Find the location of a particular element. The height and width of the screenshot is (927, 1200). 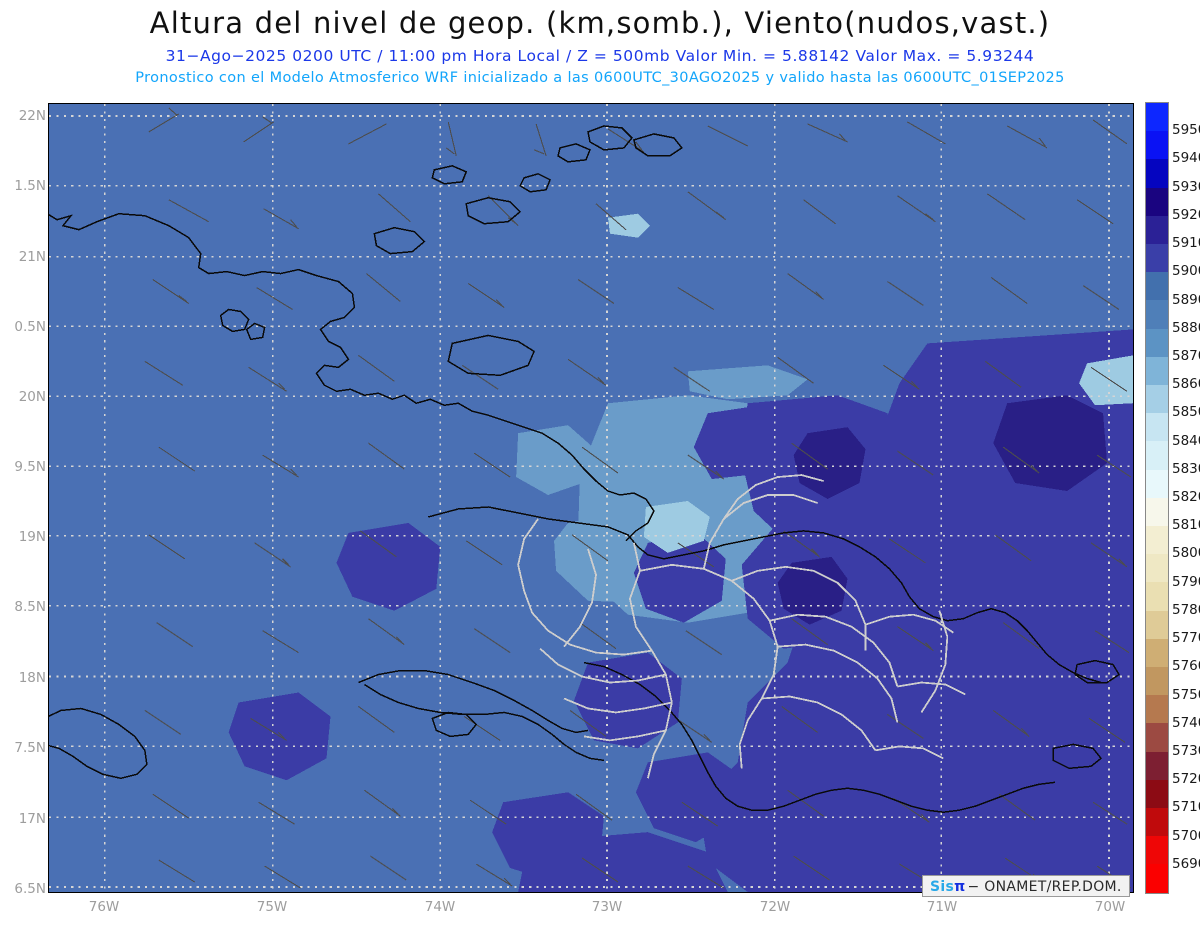

y-tick-label: 0.5N is located at coordinates (30, 327).